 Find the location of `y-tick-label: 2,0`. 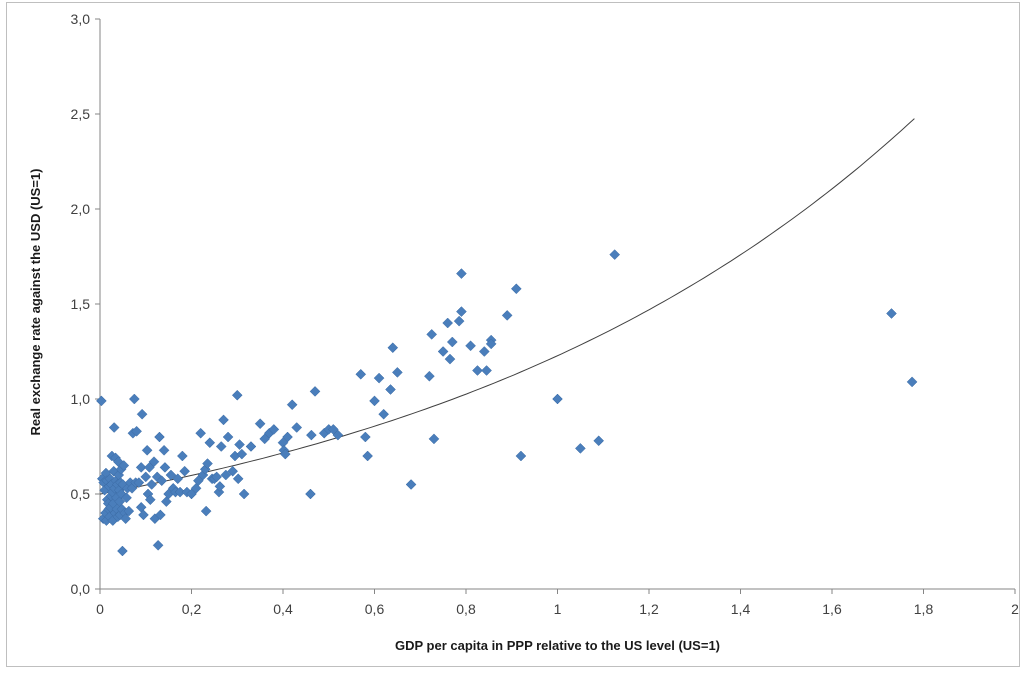

y-tick-label: 2,0 is located at coordinates (81, 209).